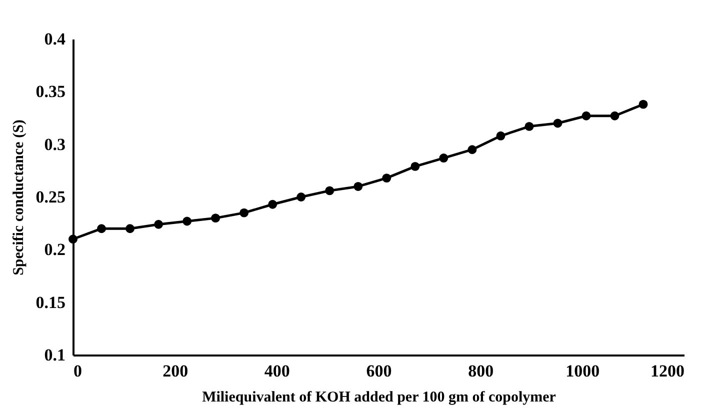  What do you see at coordinates (379, 398) in the screenshot?
I see `x-axis-title: Miliequivalent of KOH added per 100 gm of copolymer` at bounding box center [379, 398].